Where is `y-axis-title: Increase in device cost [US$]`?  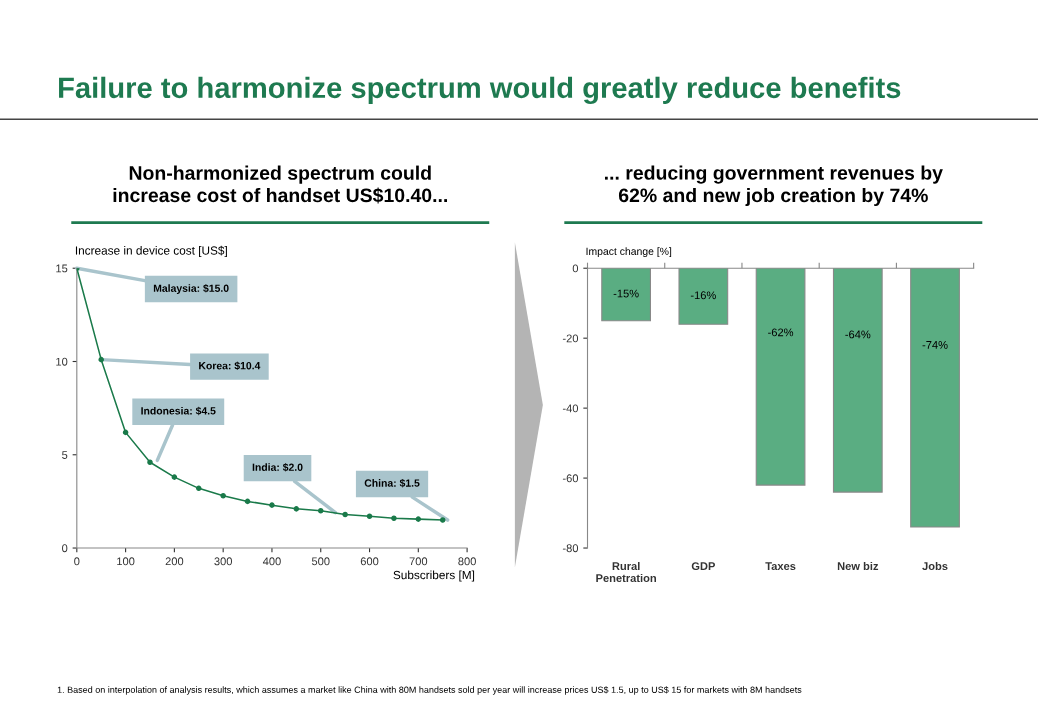 y-axis-title: Increase in device cost [US$] is located at coordinates (151, 251).